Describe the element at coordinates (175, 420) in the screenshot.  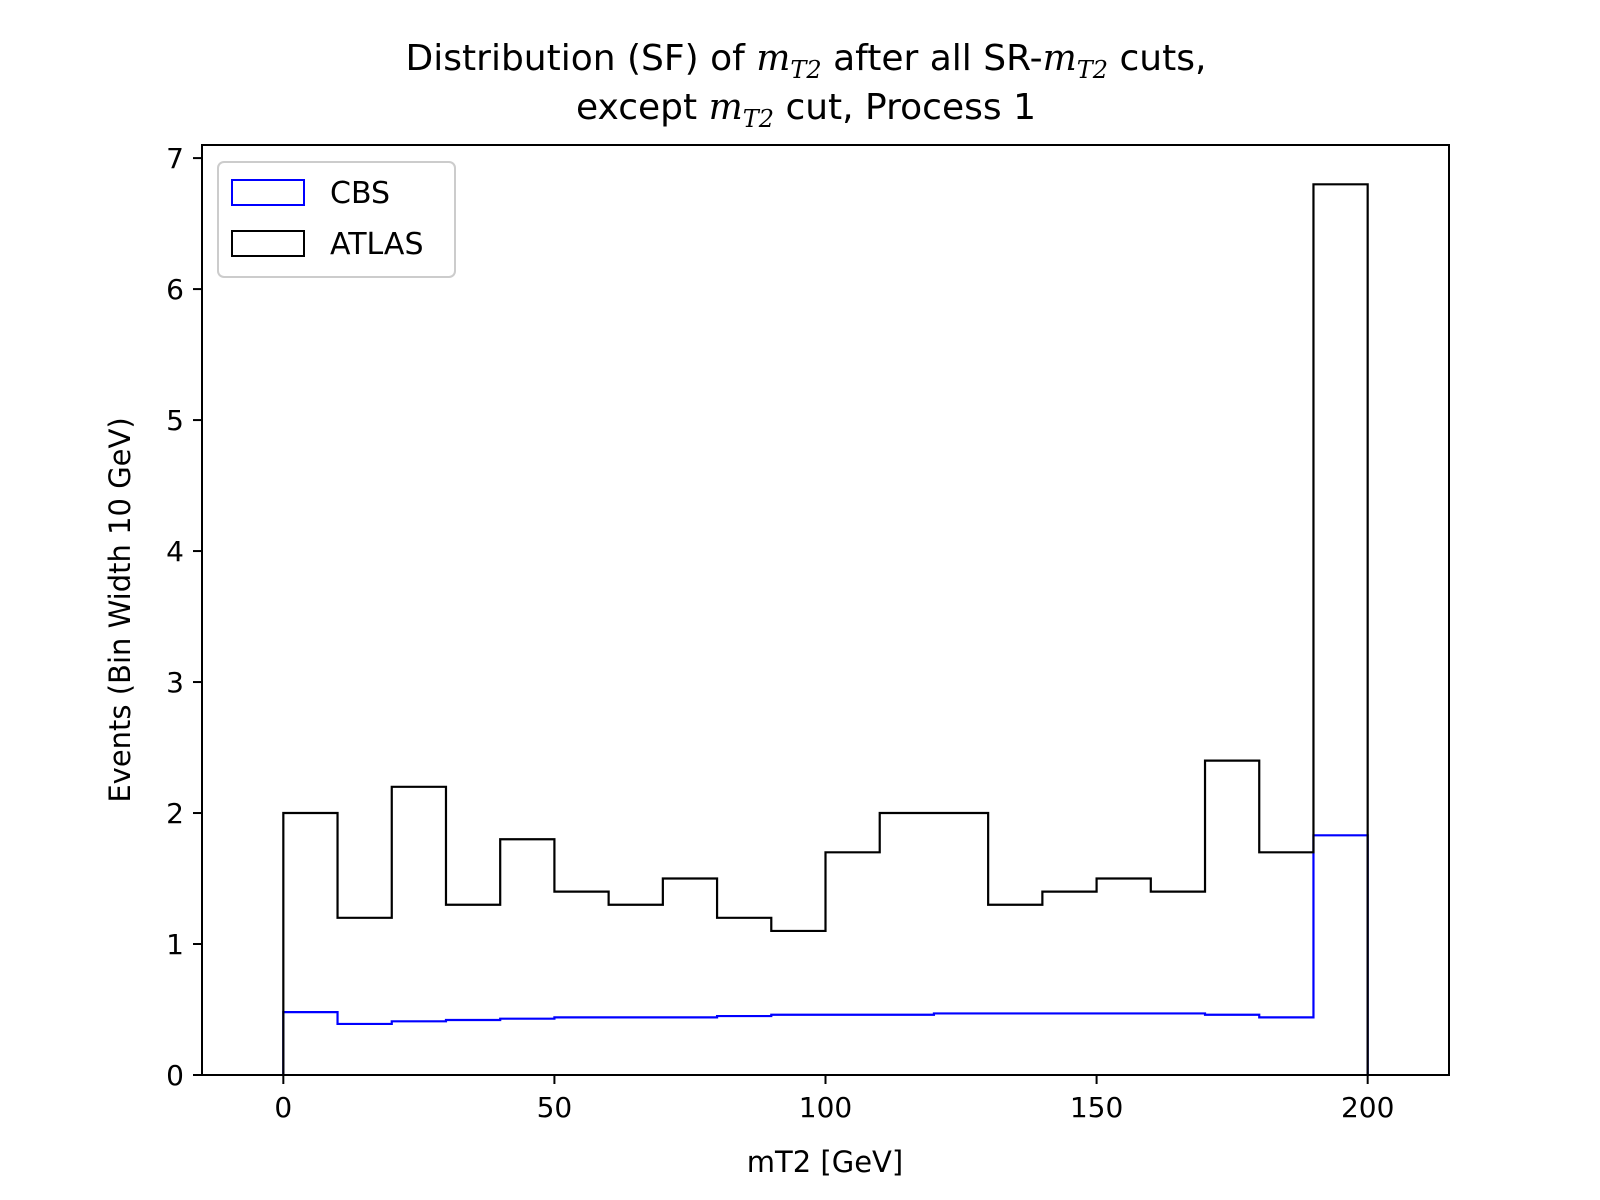
I see `y-tick-label: 5` at that location.